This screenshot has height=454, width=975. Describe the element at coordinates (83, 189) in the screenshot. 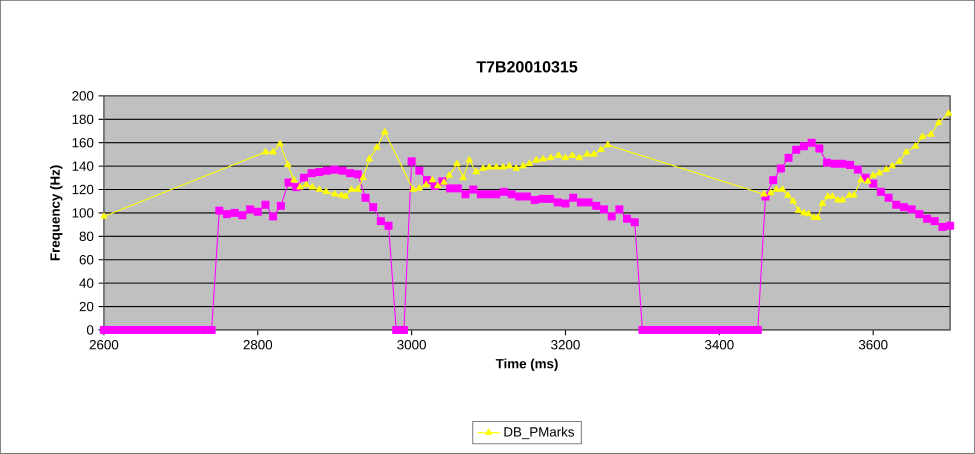

I see `y-tick-label: 120` at that location.